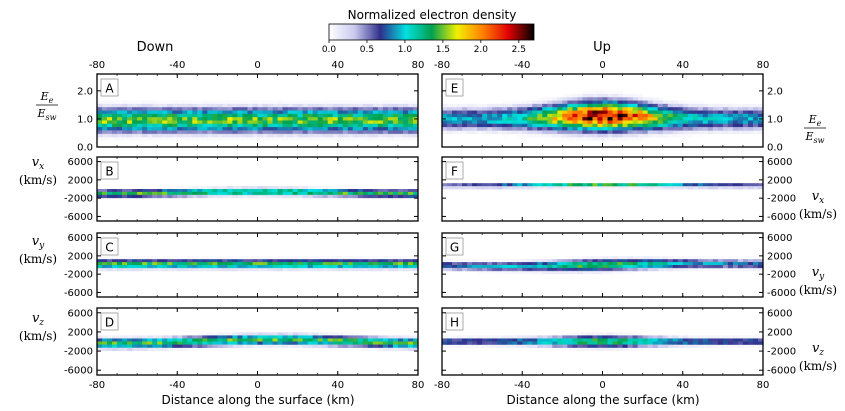  What do you see at coordinates (442, 65) in the screenshot?
I see `x-tick-label-top: -80` at bounding box center [442, 65].